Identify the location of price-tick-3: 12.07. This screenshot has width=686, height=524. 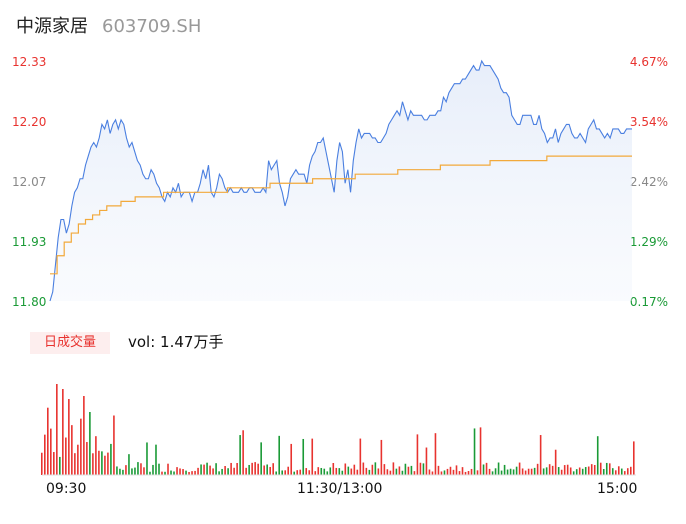
(29, 182).